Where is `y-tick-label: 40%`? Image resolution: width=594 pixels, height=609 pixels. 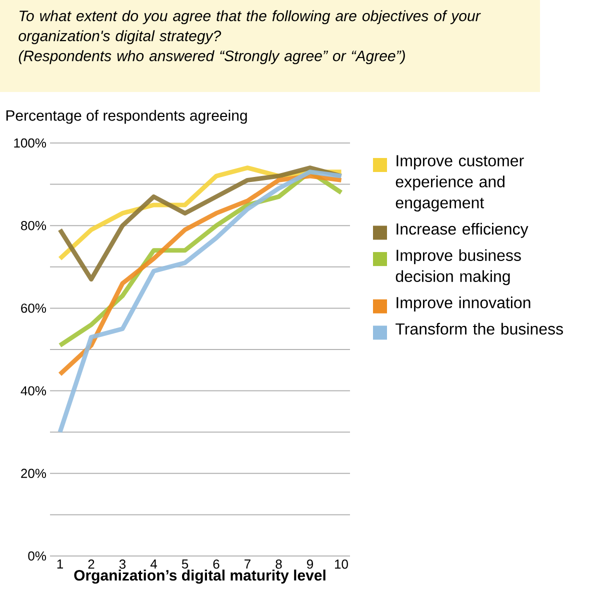 y-tick-label: 40% is located at coordinates (33, 391).